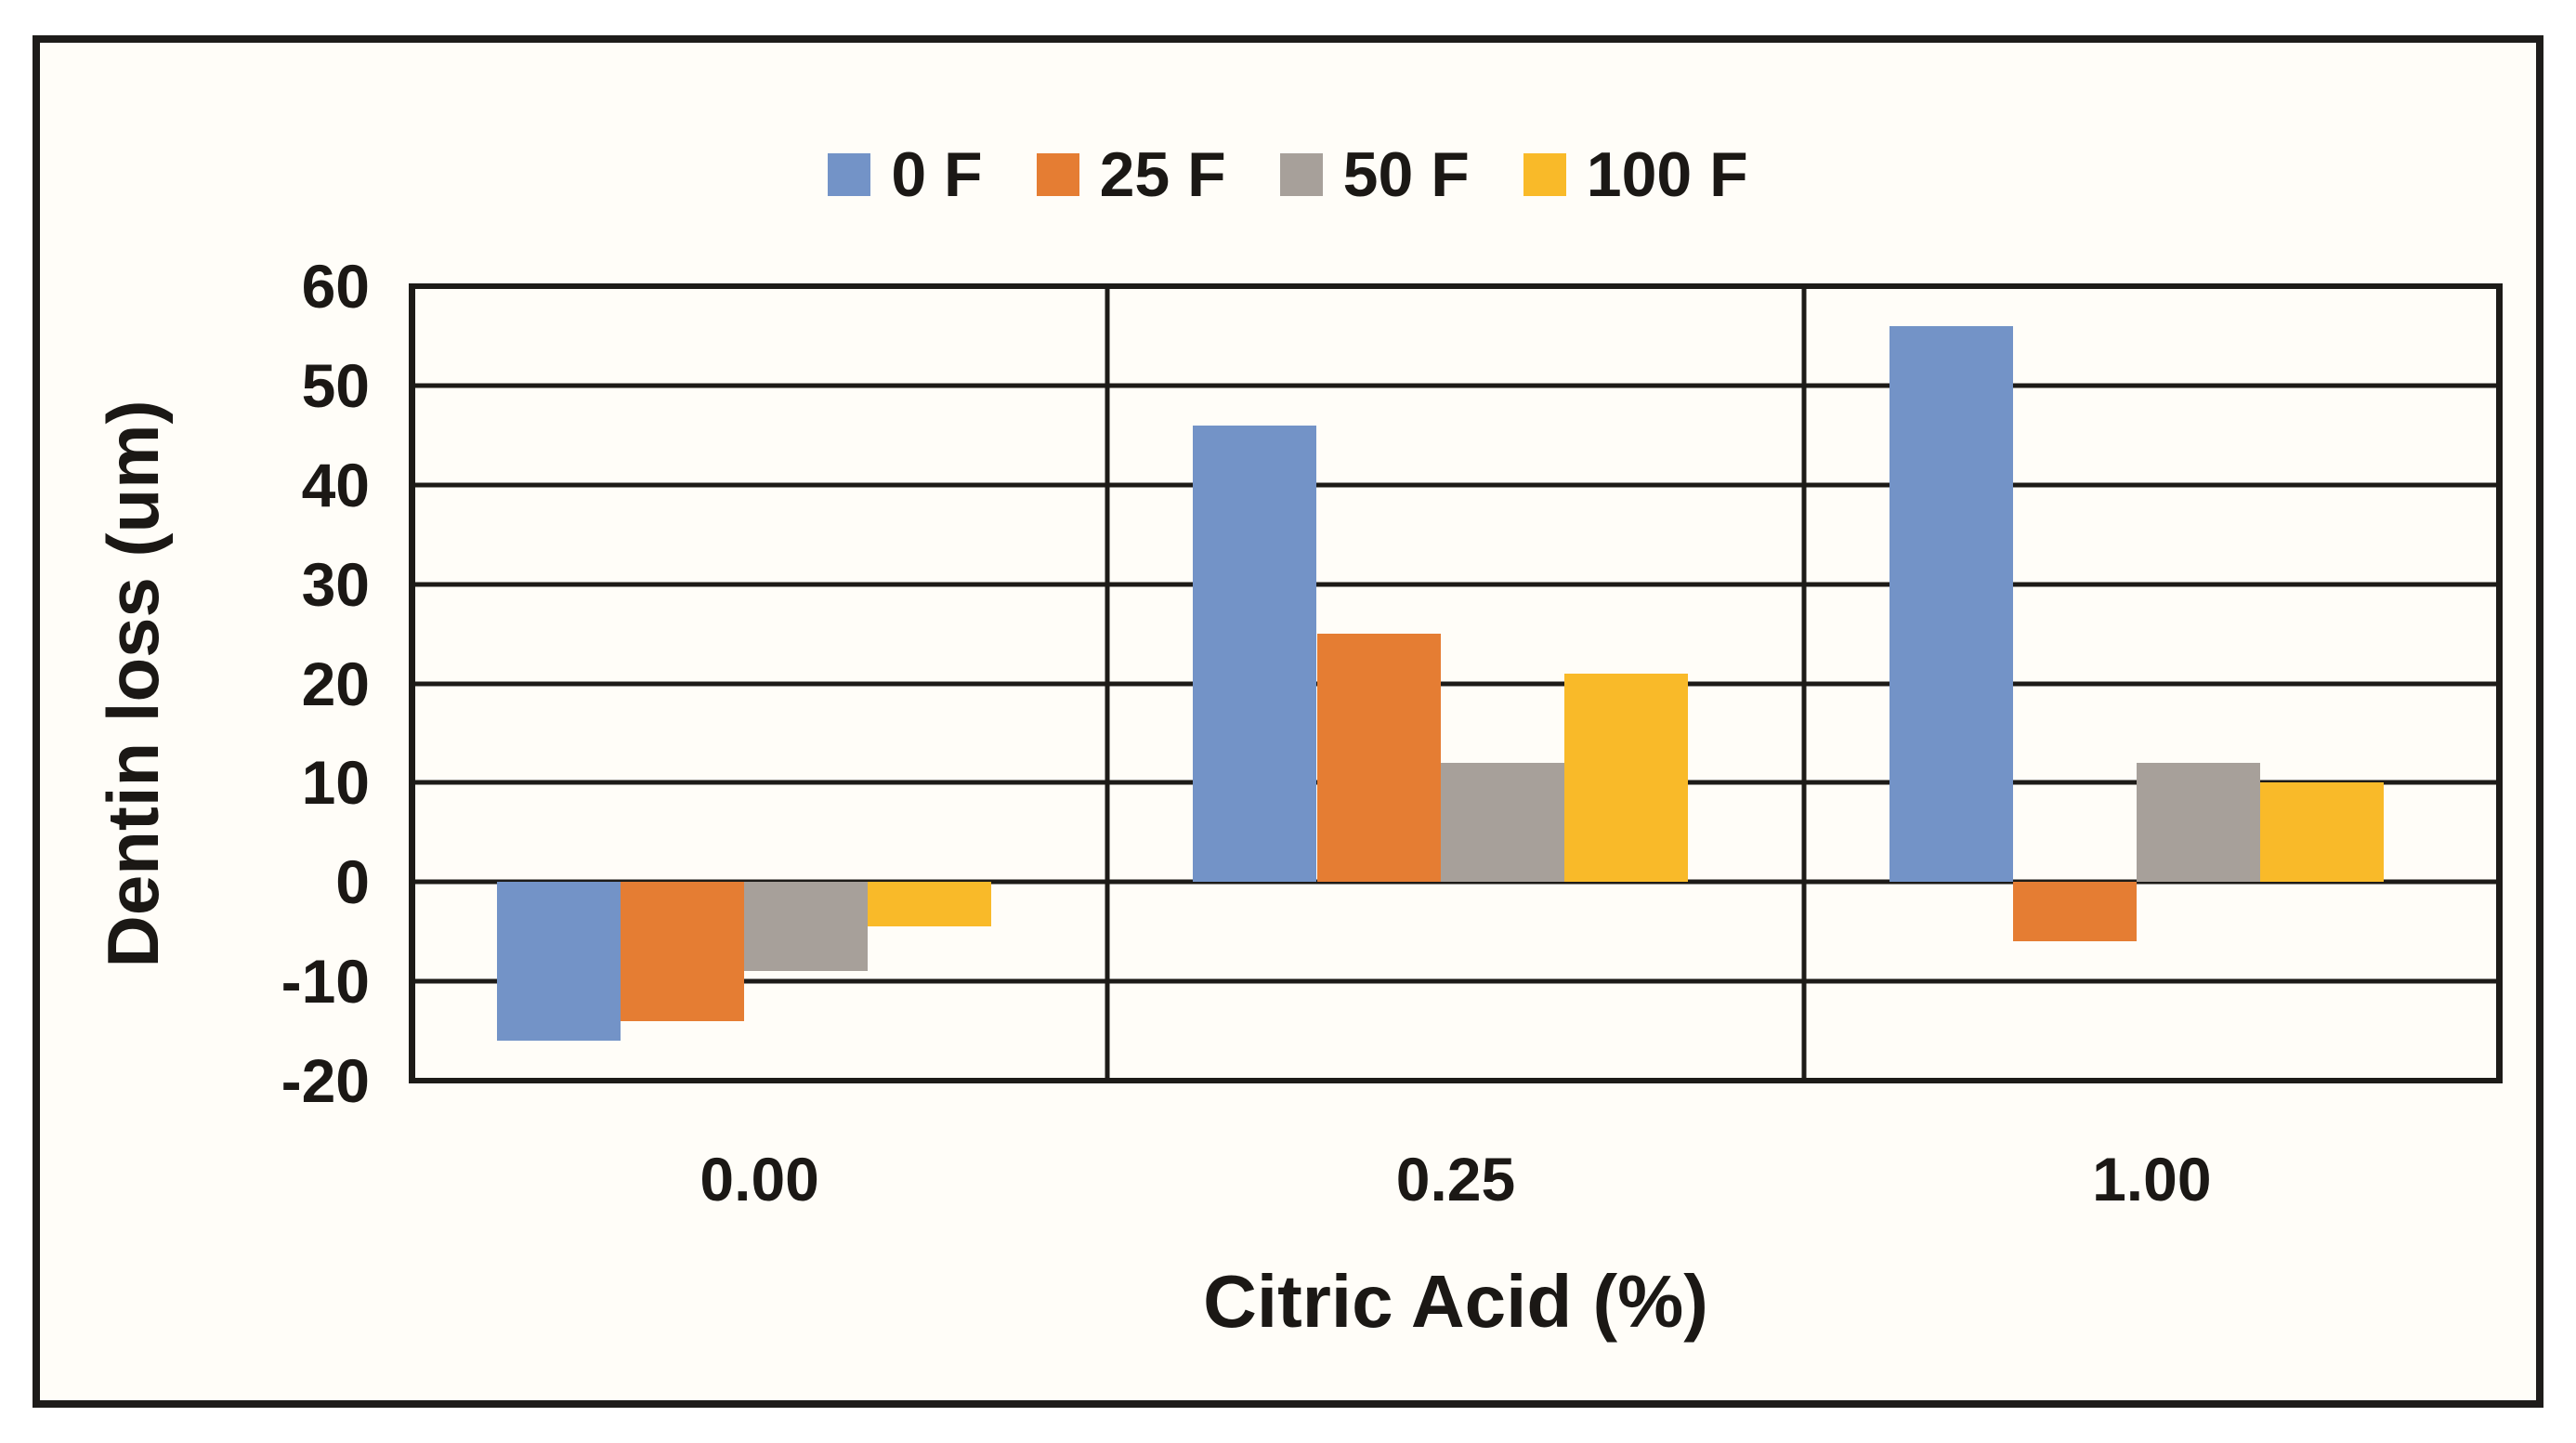 Image resolution: width=2576 pixels, height=1443 pixels. I want to click on category-panel-0.25, so click(1455, 683).